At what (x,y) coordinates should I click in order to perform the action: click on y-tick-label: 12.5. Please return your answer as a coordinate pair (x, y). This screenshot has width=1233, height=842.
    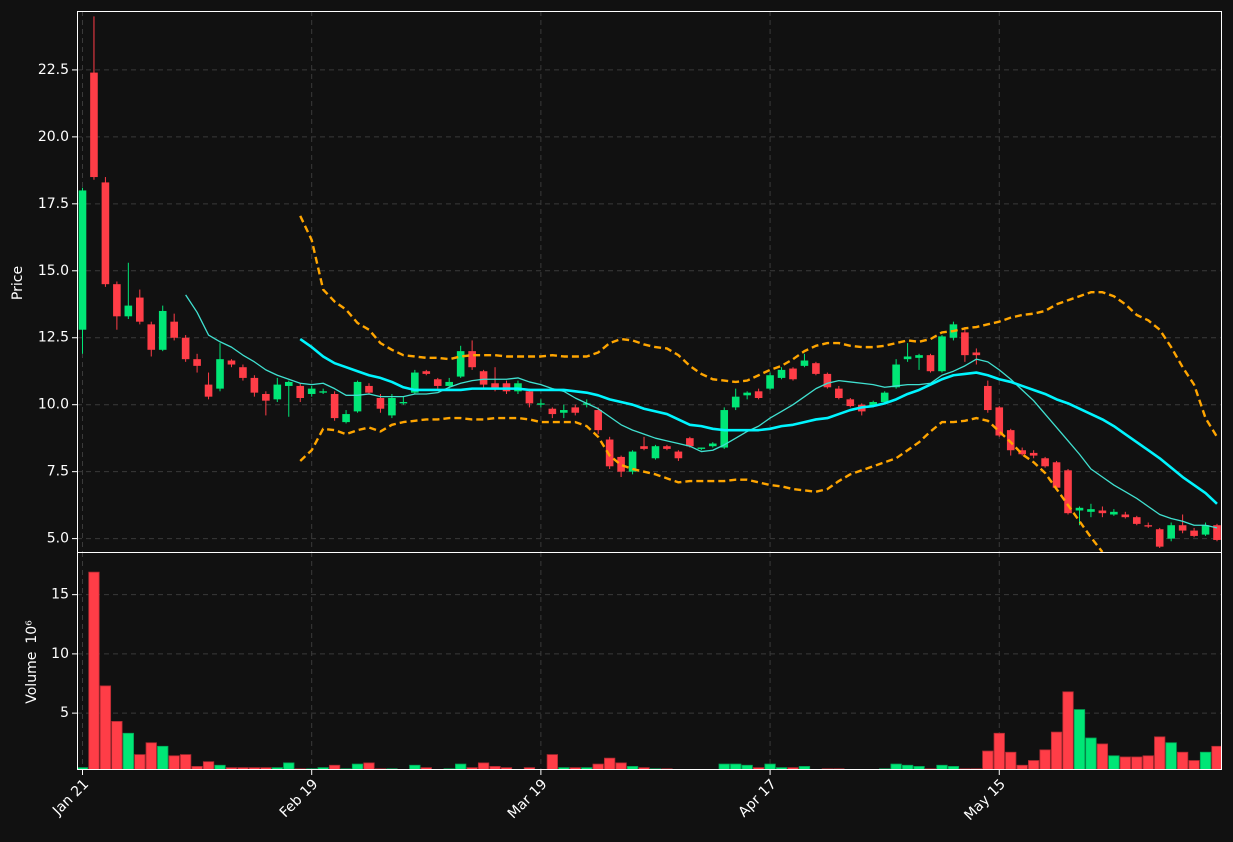
    Looking at the image, I should click on (53, 338).